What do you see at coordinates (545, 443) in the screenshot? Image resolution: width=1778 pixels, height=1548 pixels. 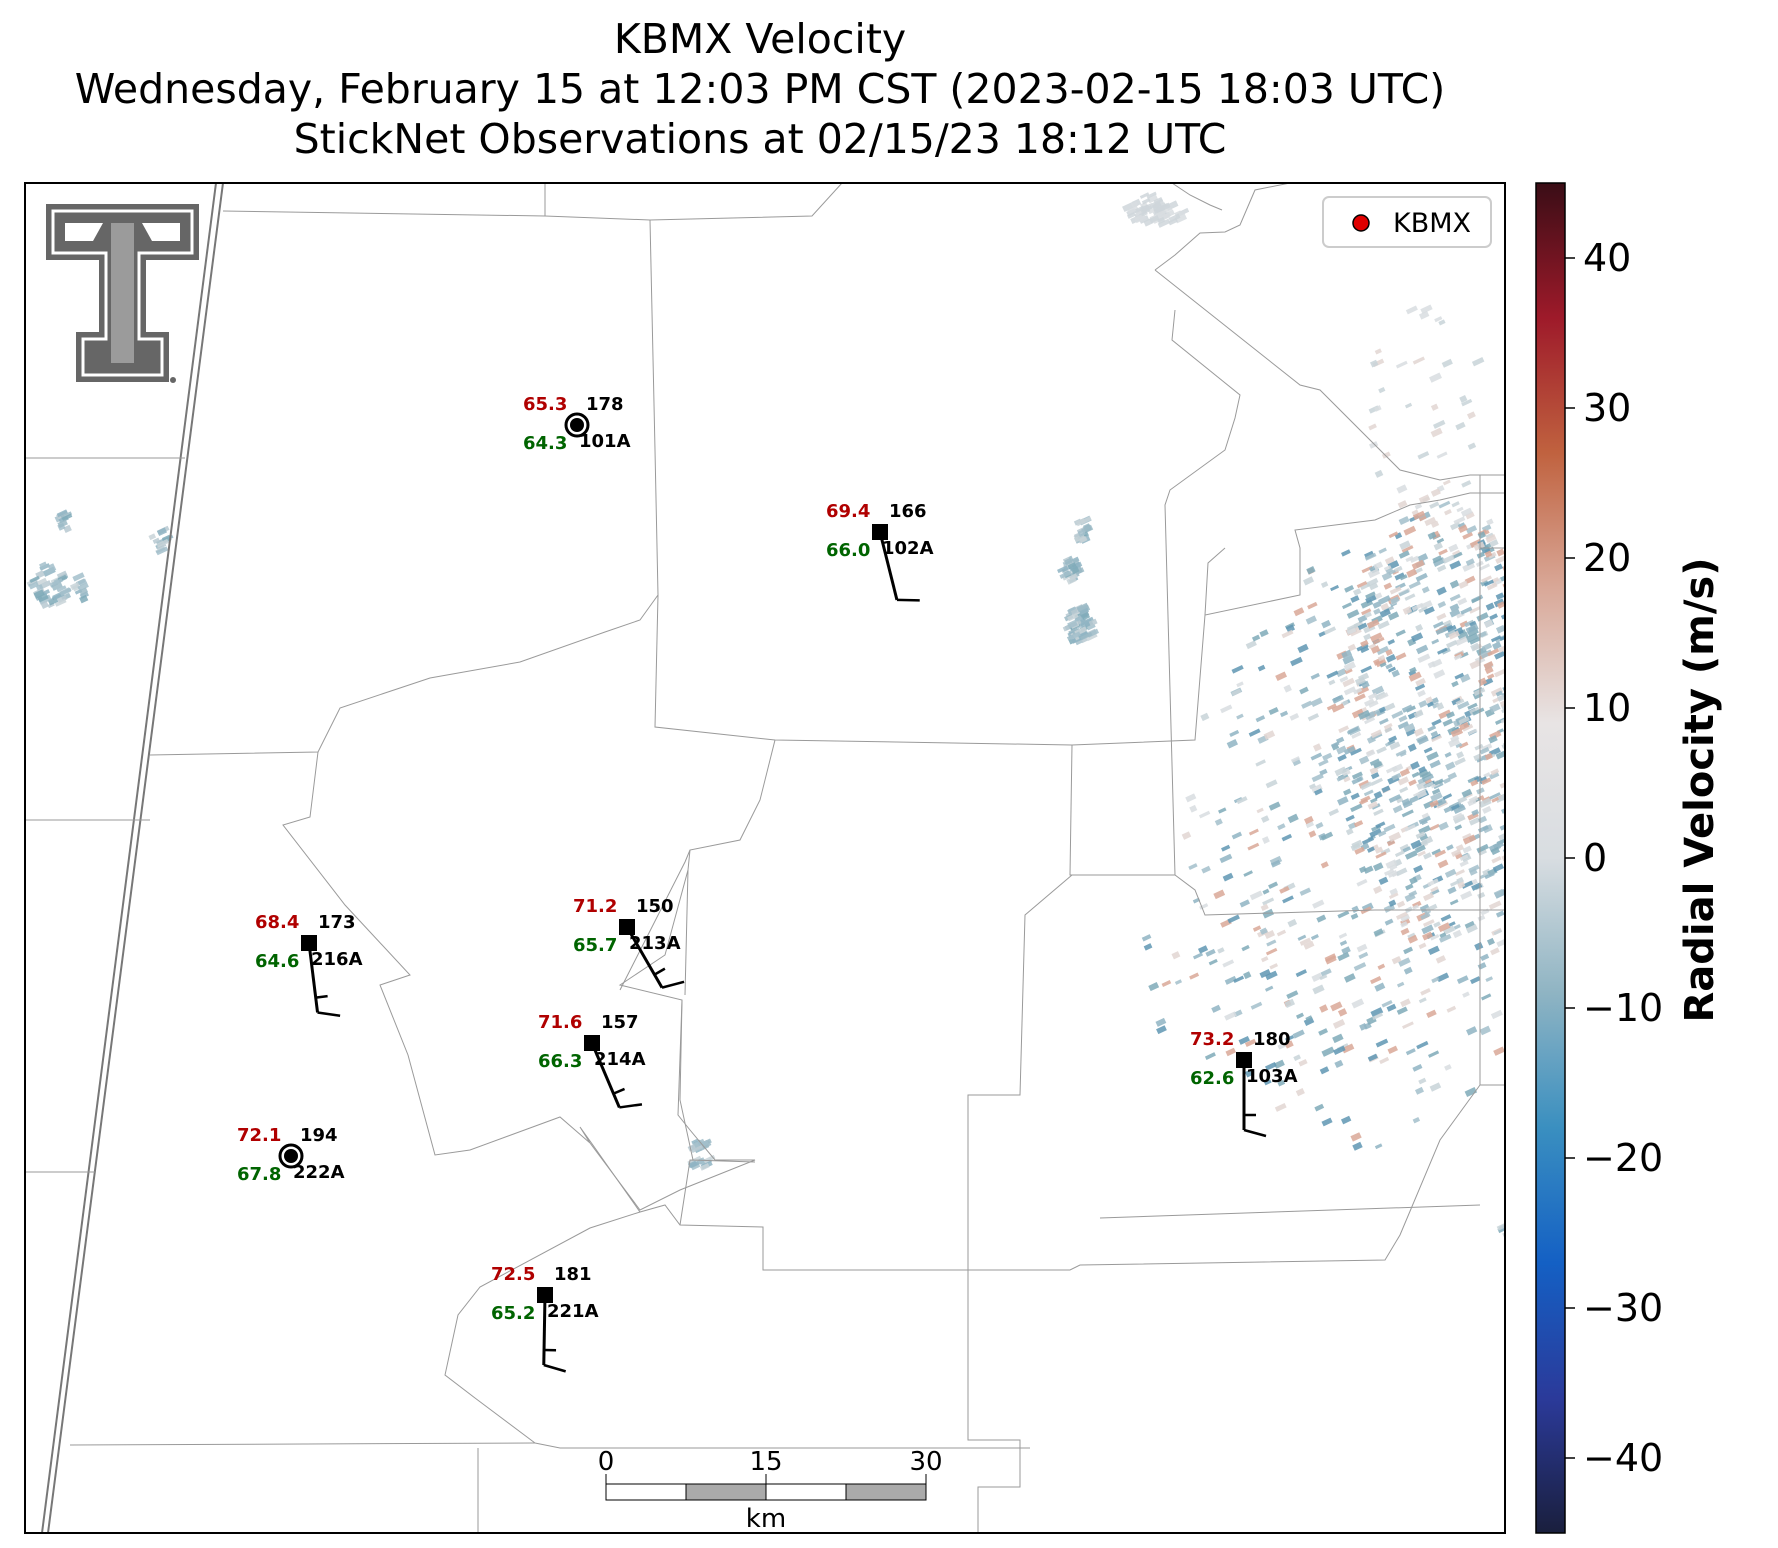 I see `station-dewpoint: 64.3` at bounding box center [545, 443].